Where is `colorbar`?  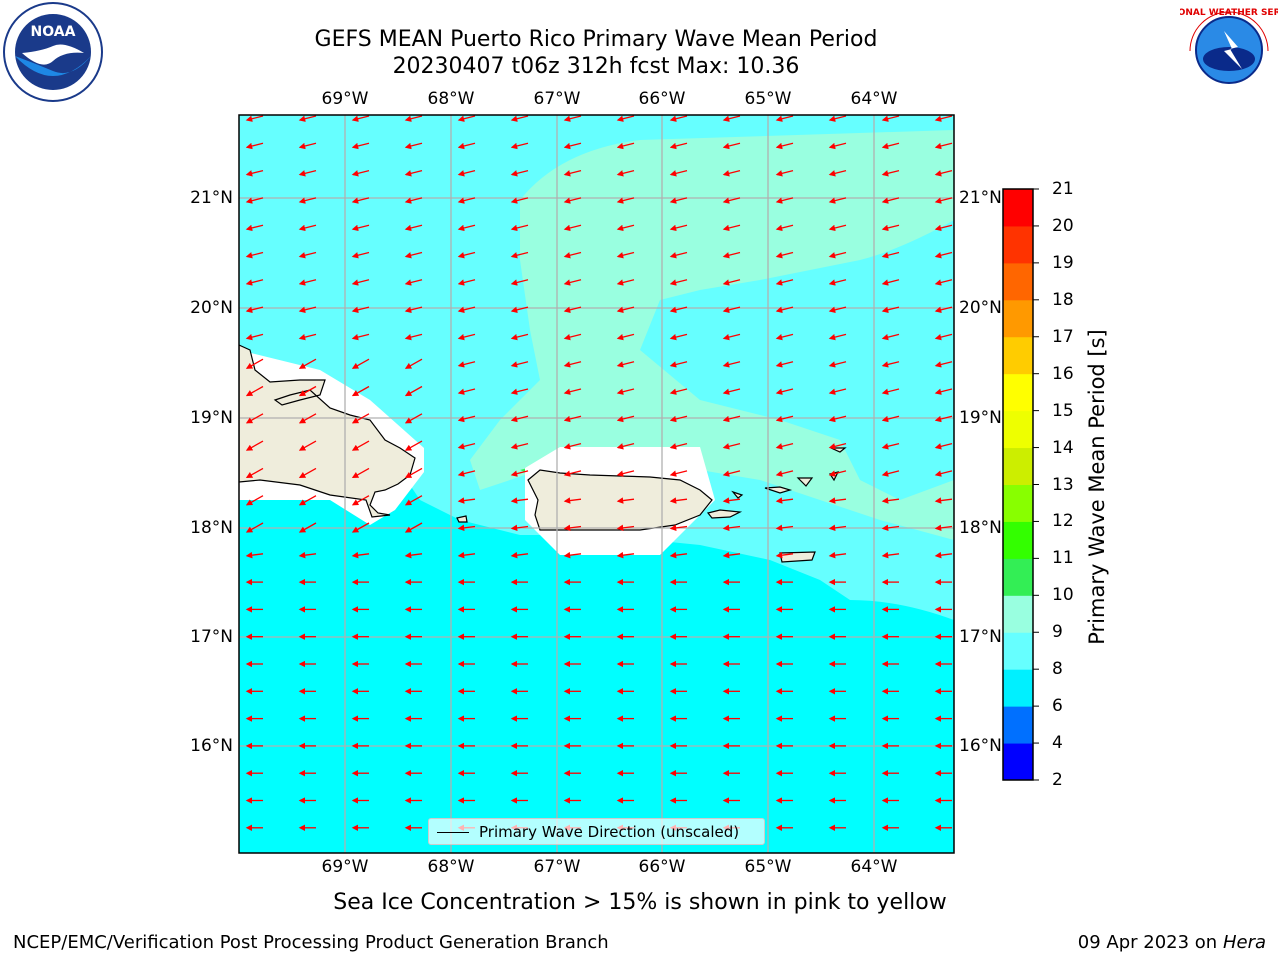
colorbar is located at coordinates (1020, 484).